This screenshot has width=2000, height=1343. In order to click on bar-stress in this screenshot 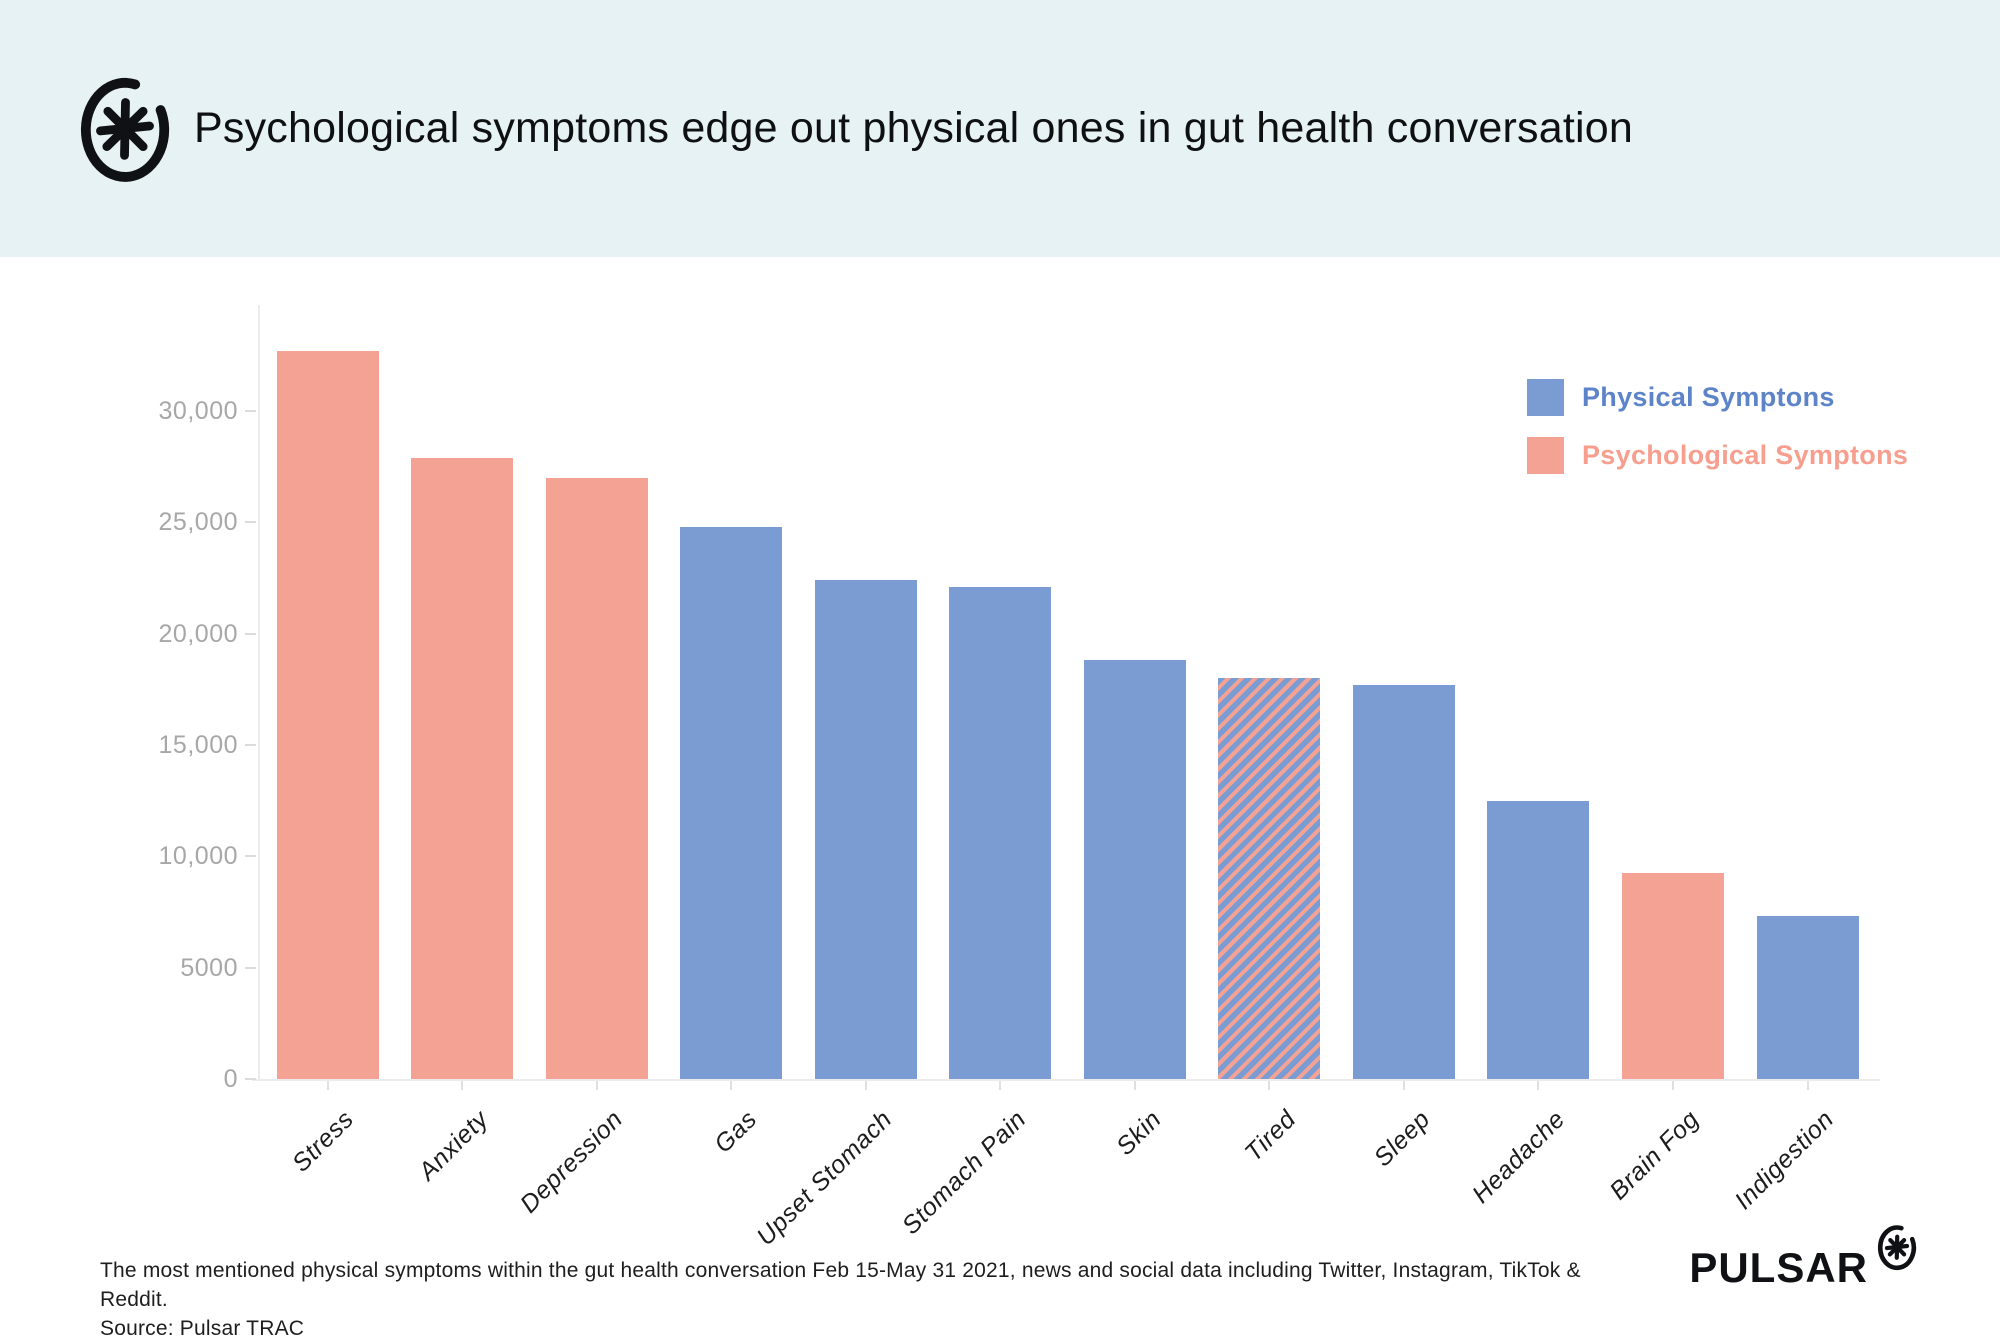, I will do `click(327, 714)`.